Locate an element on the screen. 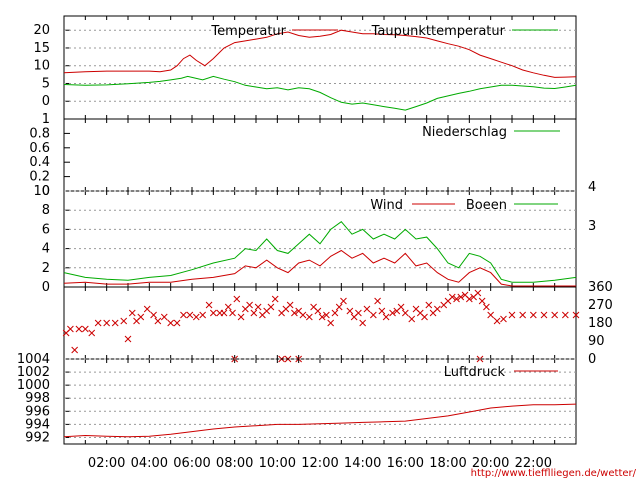 This screenshot has width=640, height=480. y-tick-label: 994 is located at coordinates (37, 424).